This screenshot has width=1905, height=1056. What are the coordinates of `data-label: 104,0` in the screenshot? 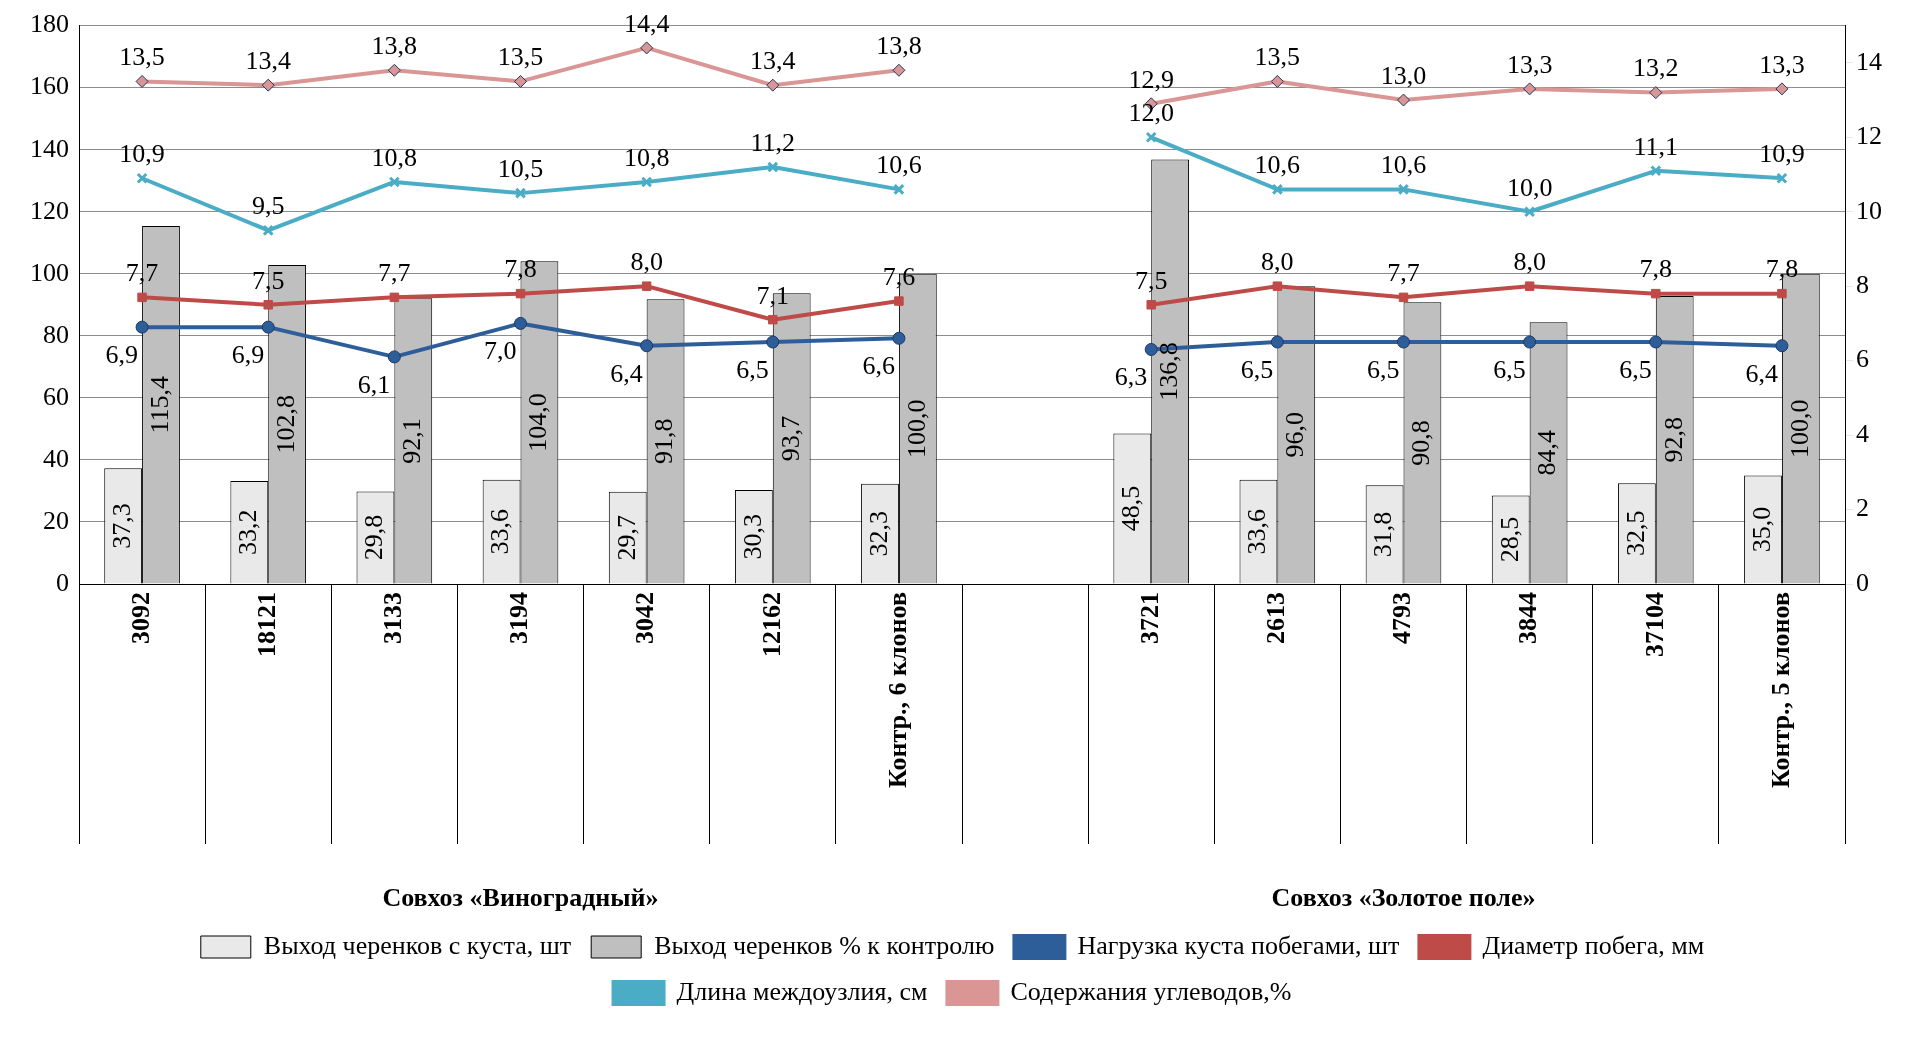 It's located at (538, 422).